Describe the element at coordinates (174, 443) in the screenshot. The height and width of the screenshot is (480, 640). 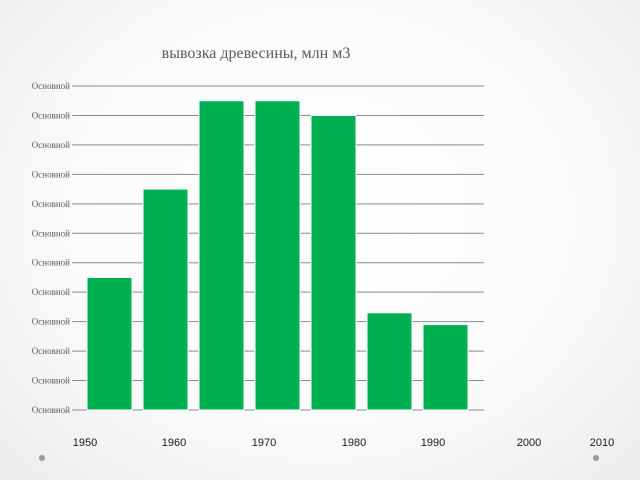
I see `x-tick-label: 1960` at that location.